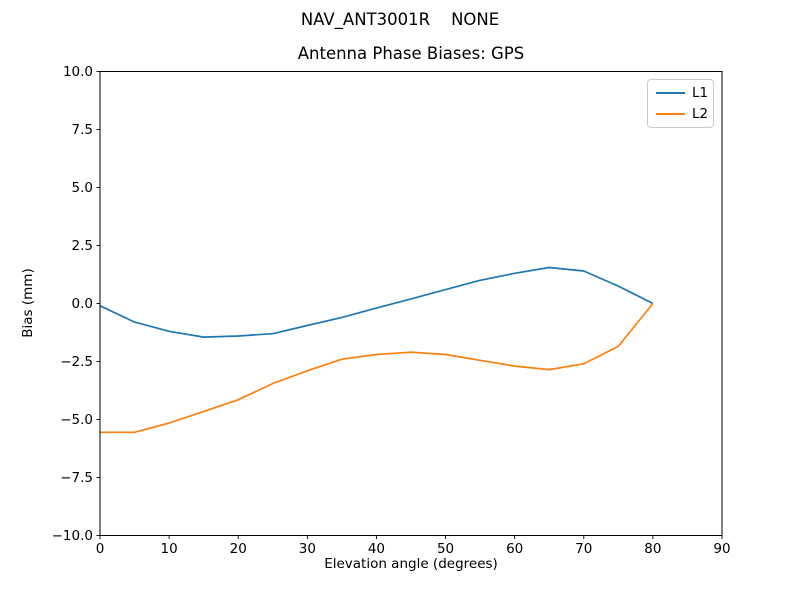 The image size is (800, 600). What do you see at coordinates (82, 188) in the screenshot?
I see `y-tick-label: 5.0` at bounding box center [82, 188].